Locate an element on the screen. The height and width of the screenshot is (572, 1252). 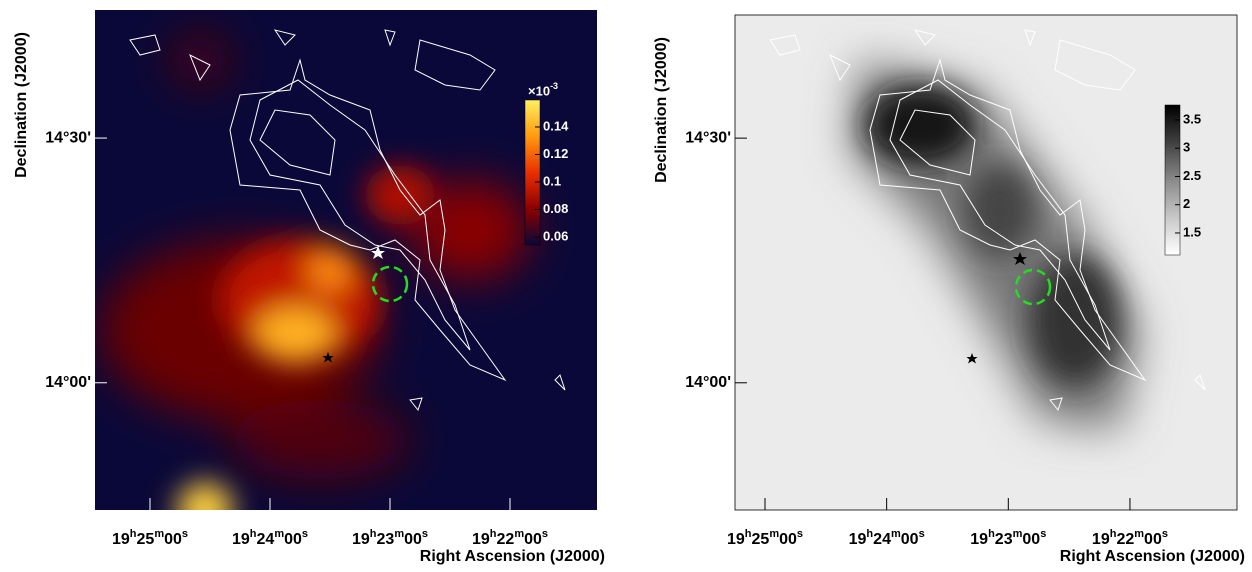
colorbar-tick-label: 0.1 is located at coordinates (552, 180).